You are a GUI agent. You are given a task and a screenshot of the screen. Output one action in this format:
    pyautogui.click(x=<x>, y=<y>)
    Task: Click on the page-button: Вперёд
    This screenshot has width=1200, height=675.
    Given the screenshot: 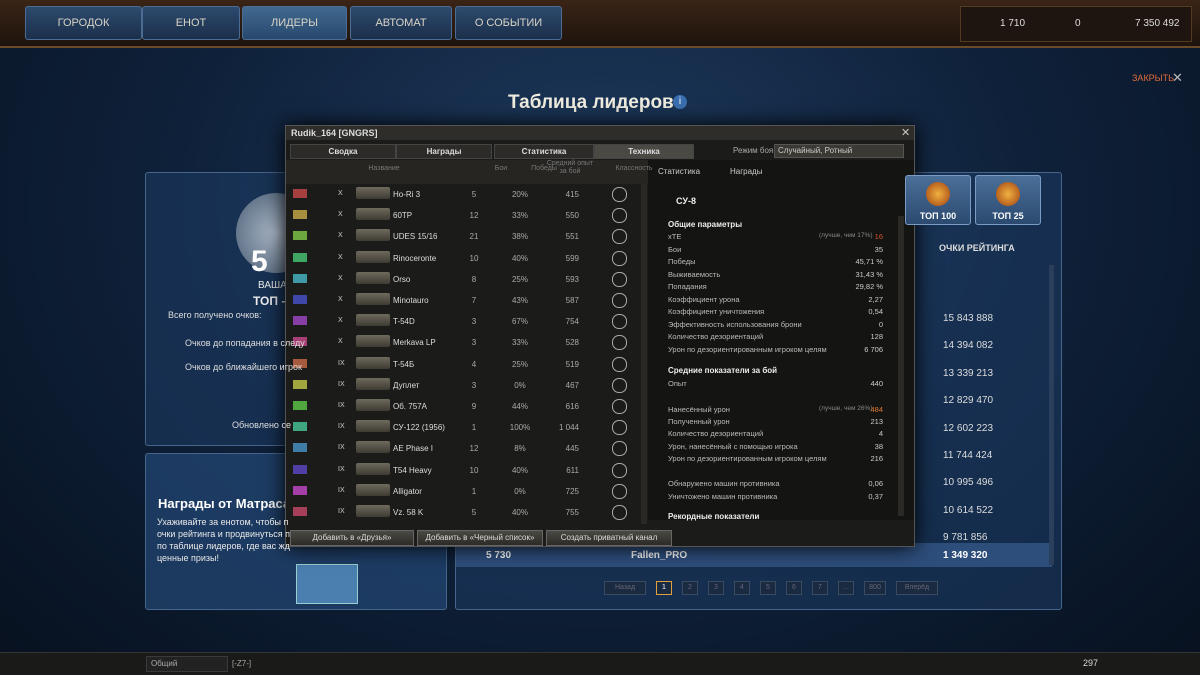 What is the action you would take?
    pyautogui.click(x=917, y=588)
    